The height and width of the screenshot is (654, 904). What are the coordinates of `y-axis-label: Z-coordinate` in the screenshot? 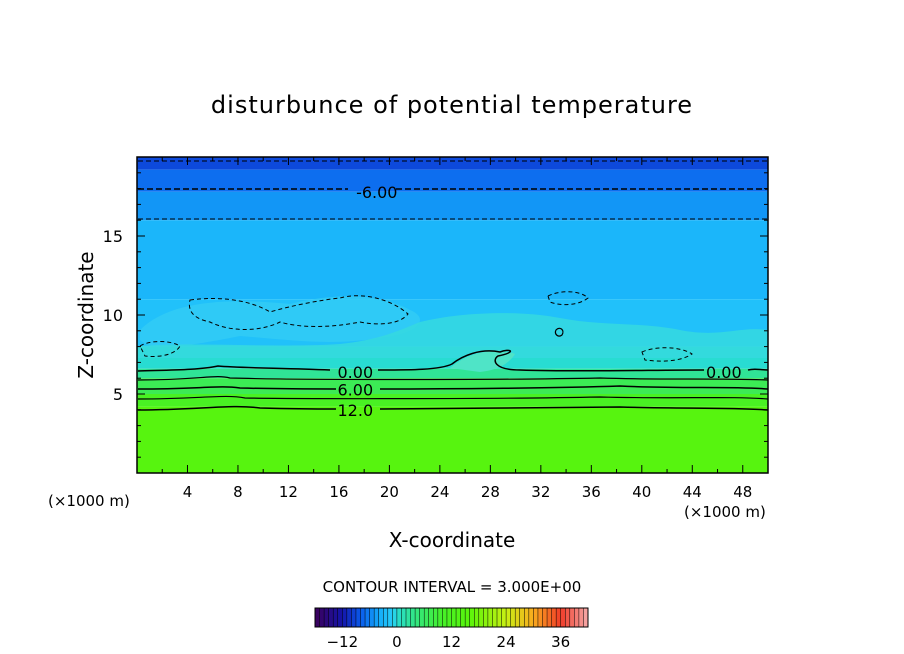 It's located at (86, 314).